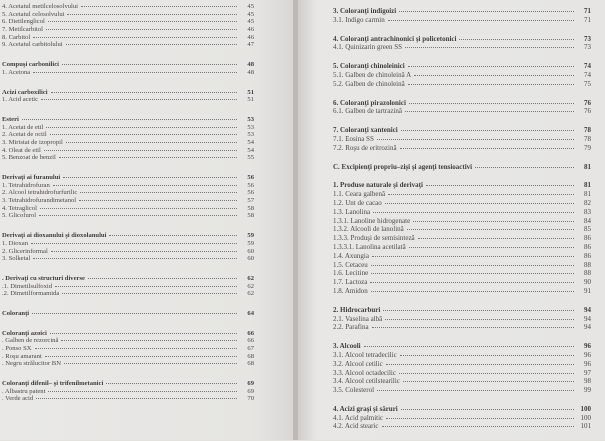 The image size is (605, 441). I want to click on page-number: 53, so click(250, 135).